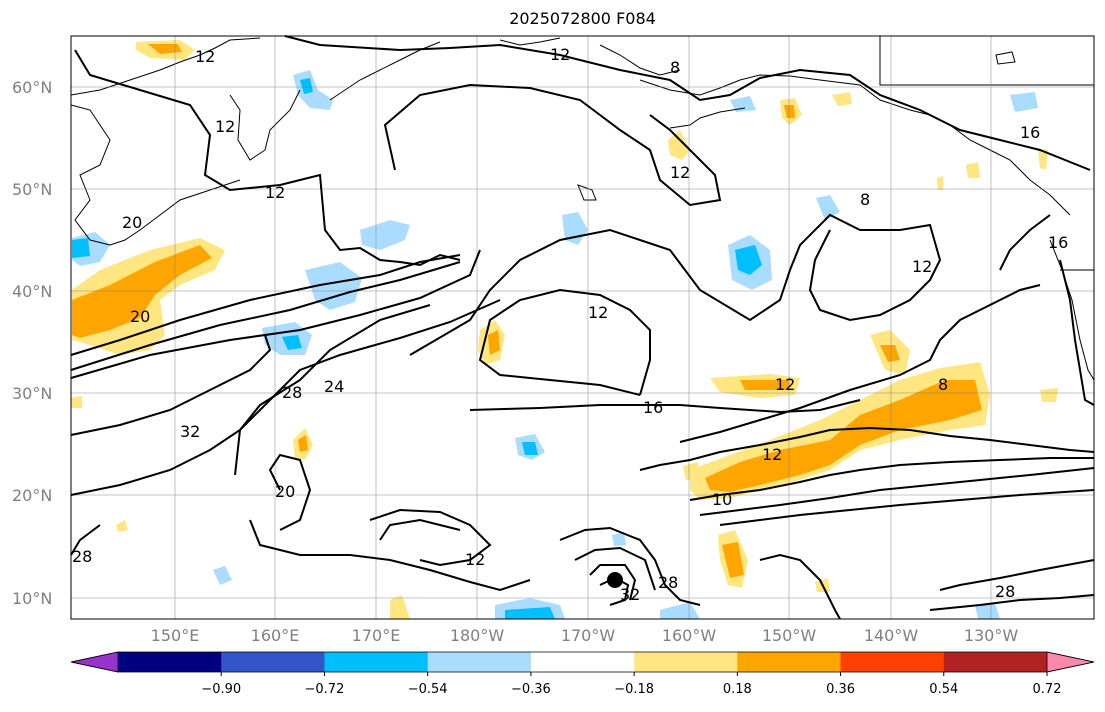 This screenshot has height=712, width=1105. I want to click on lon-label: 130°W, so click(991, 635).